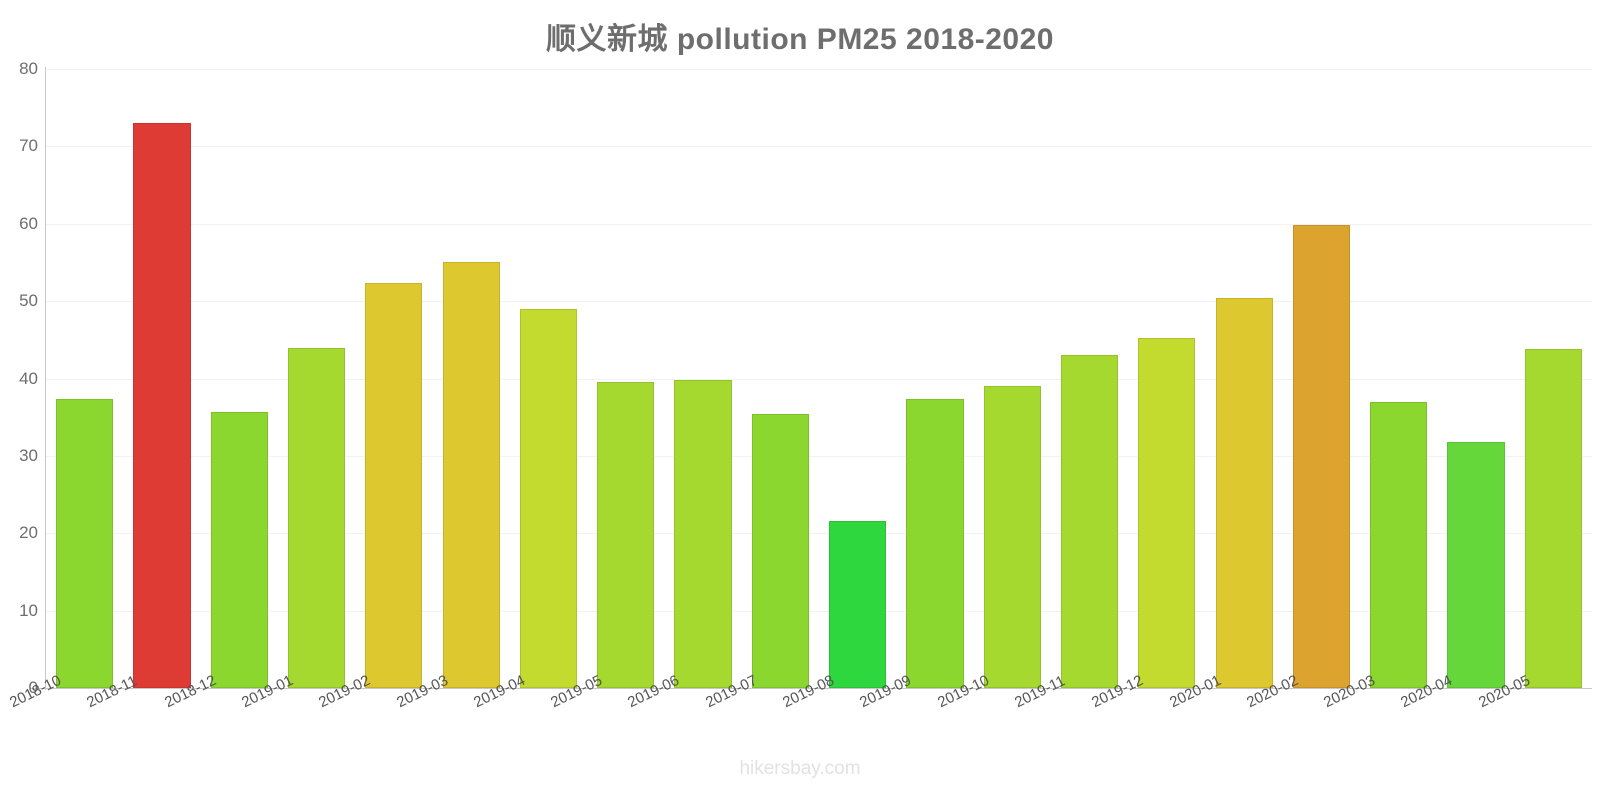 Image resolution: width=1600 pixels, height=800 pixels. Describe the element at coordinates (28, 146) in the screenshot. I see `y-axis-tick-label: 70` at that location.